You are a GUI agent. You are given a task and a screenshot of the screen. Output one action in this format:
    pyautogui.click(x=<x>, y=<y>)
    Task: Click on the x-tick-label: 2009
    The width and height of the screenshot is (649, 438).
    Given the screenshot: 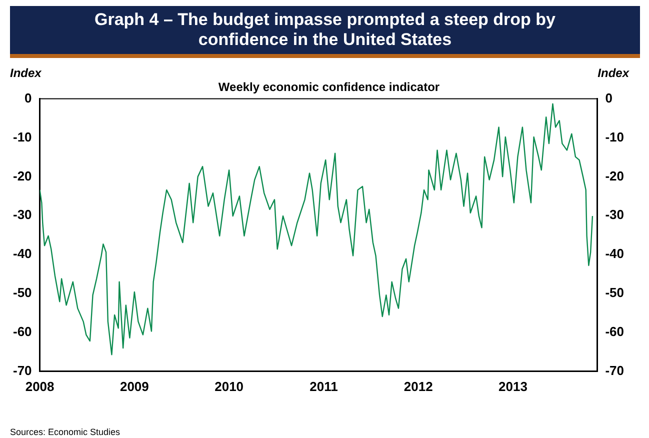 What is the action you would take?
    pyautogui.click(x=134, y=386)
    